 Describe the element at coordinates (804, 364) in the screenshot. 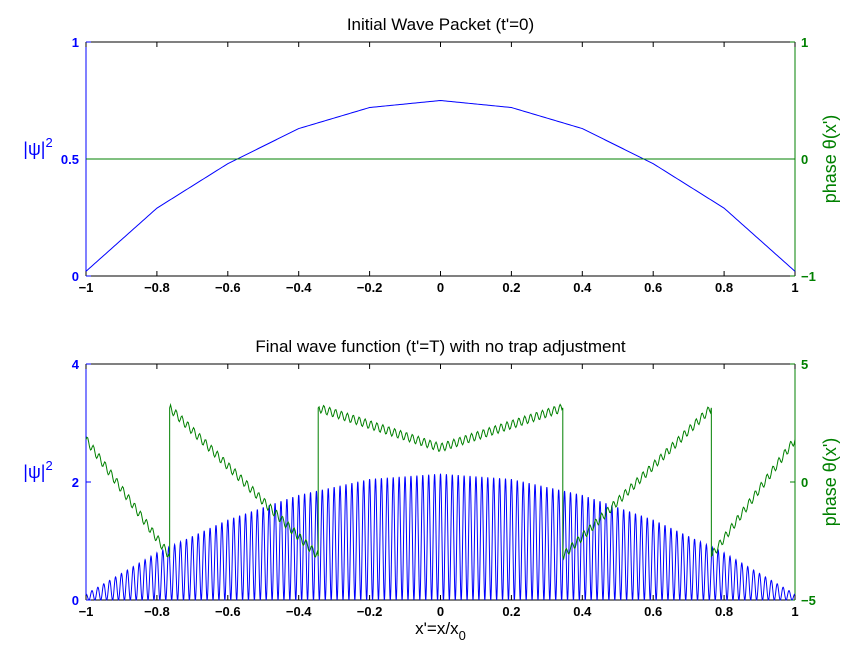

I see `right-y-tick-label: 5` at that location.